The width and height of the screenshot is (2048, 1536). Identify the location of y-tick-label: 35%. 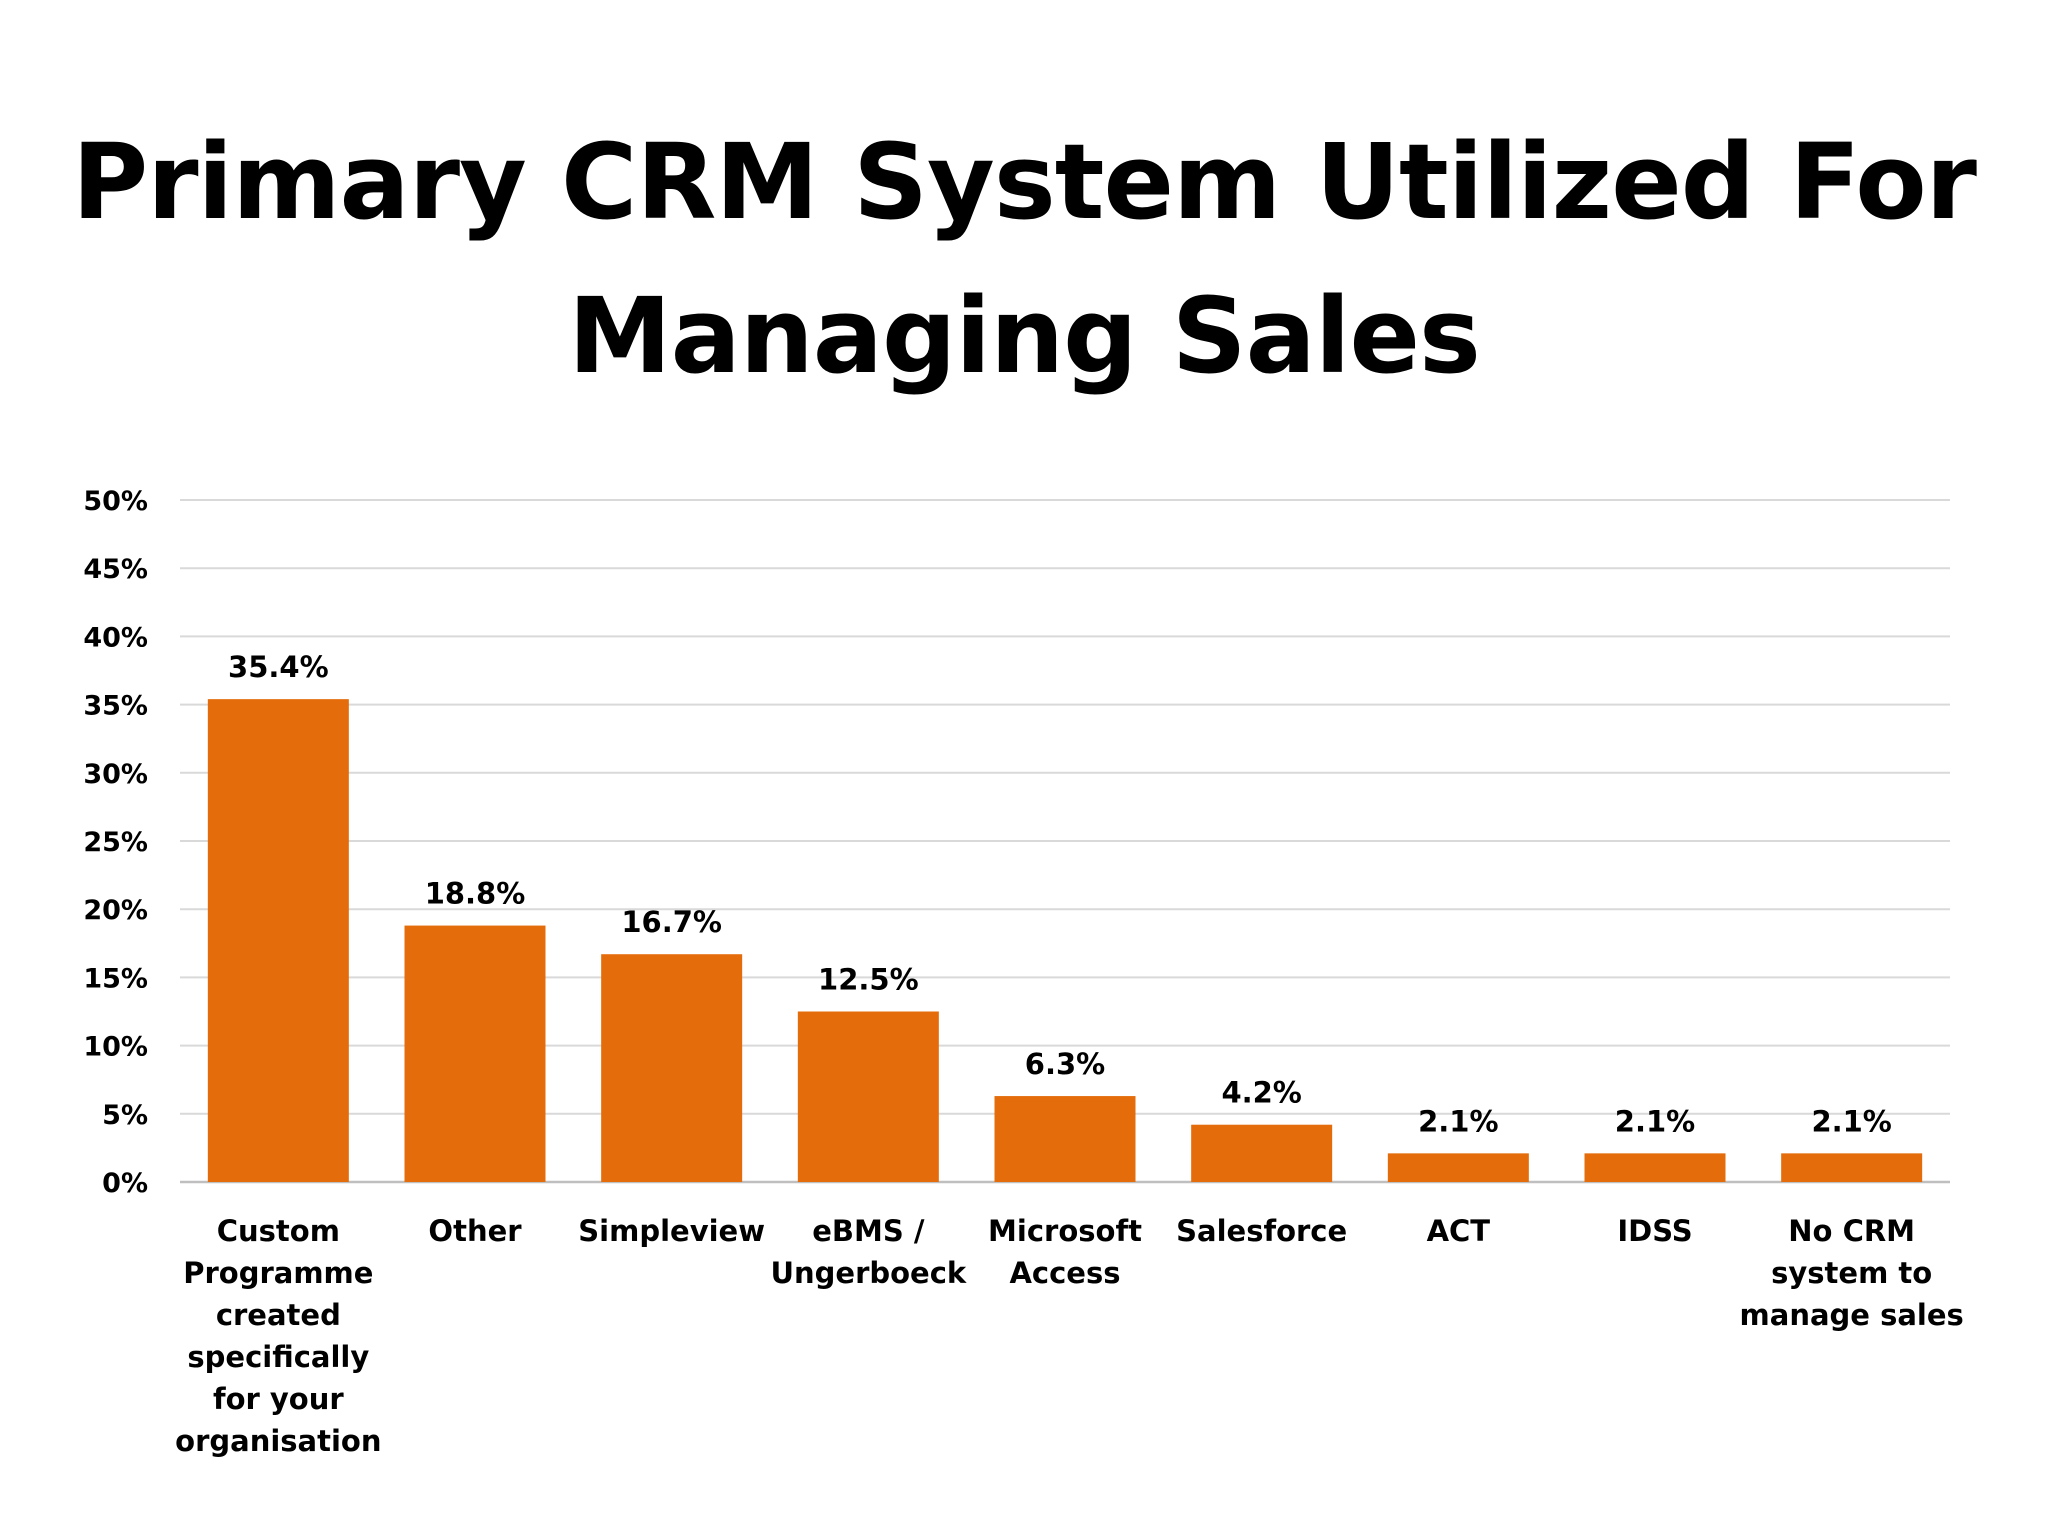
(115, 706).